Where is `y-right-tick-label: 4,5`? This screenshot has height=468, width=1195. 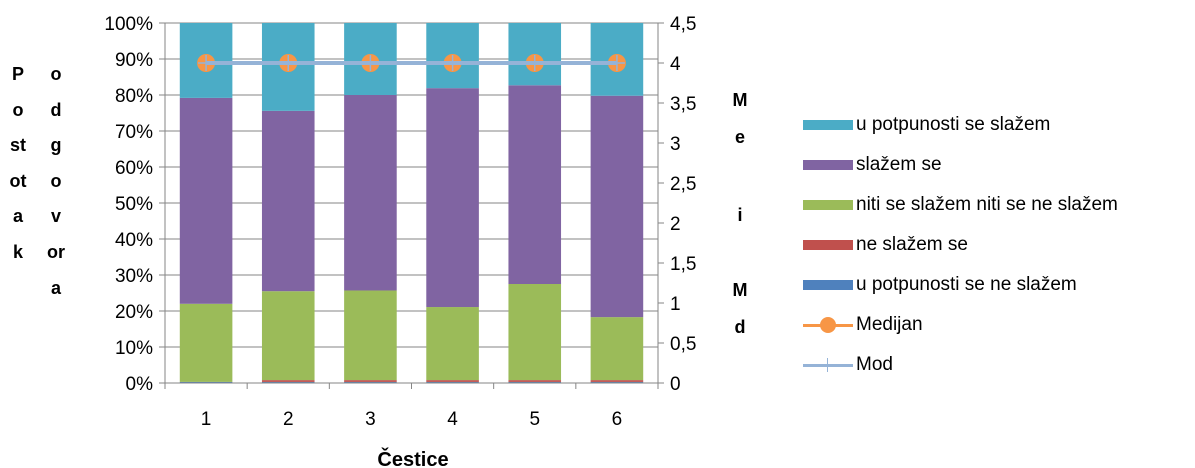 y-right-tick-label: 4,5 is located at coordinates (683, 24).